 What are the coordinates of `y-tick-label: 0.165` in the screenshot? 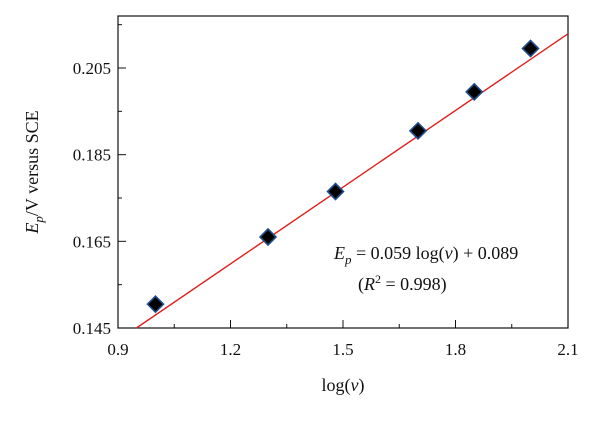 It's located at (92, 241).